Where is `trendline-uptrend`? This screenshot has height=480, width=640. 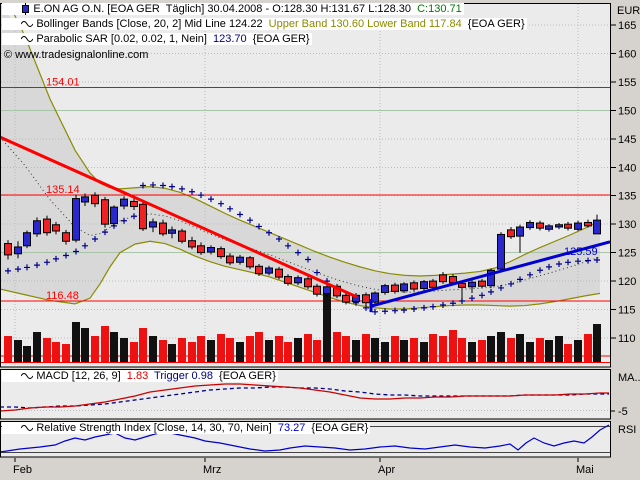
trendline-uptrend is located at coordinates (490, 274).